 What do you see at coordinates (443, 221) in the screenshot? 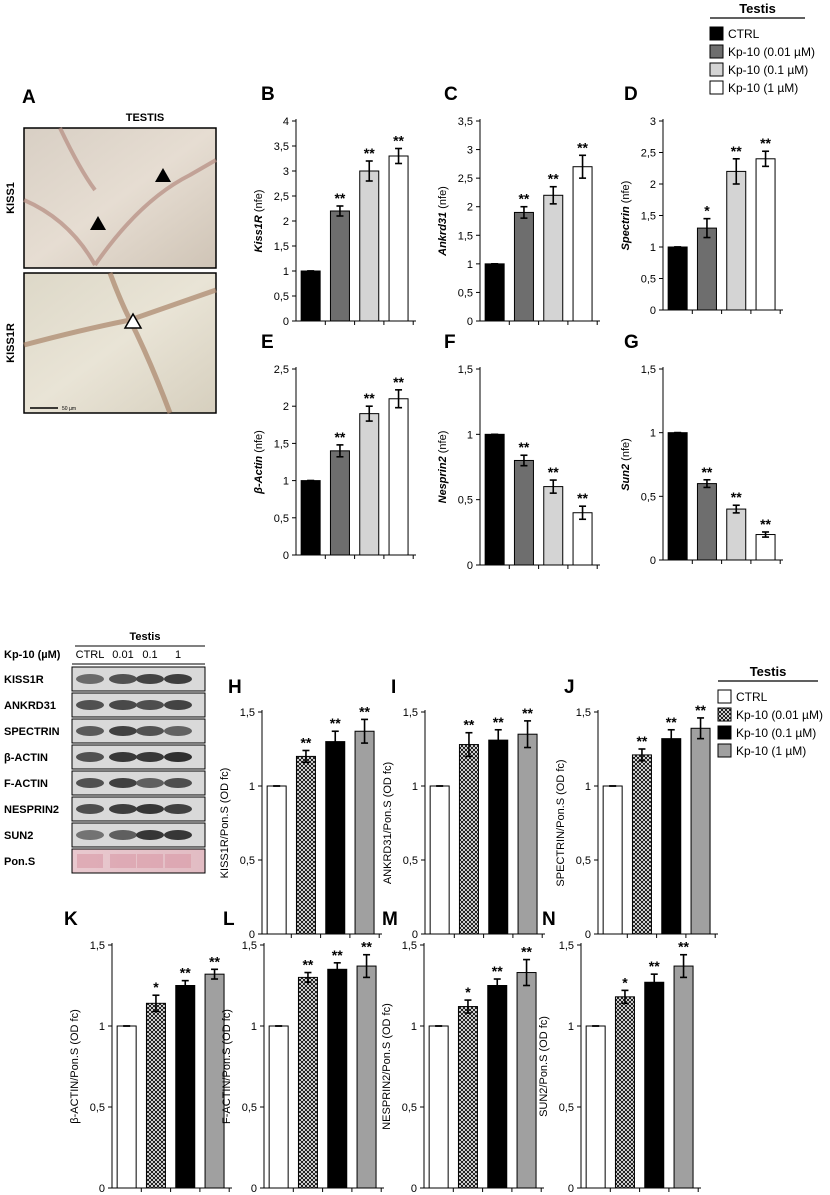
I see `y-axis-label: Ankrd31 (nfe)` at bounding box center [443, 221].